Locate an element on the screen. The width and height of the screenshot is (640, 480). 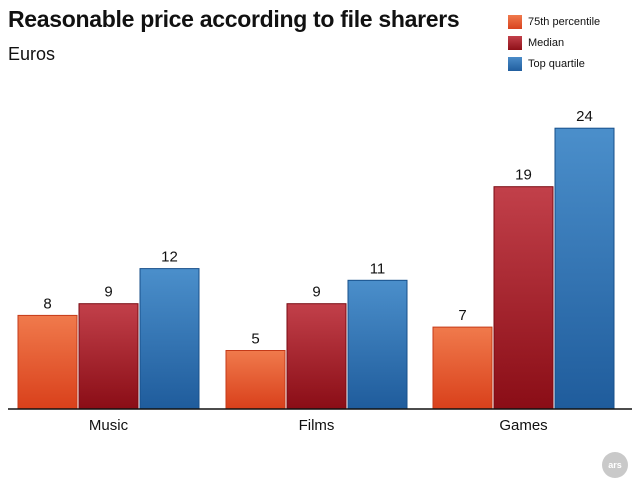
ars-logo: ars is located at coordinates (615, 465).